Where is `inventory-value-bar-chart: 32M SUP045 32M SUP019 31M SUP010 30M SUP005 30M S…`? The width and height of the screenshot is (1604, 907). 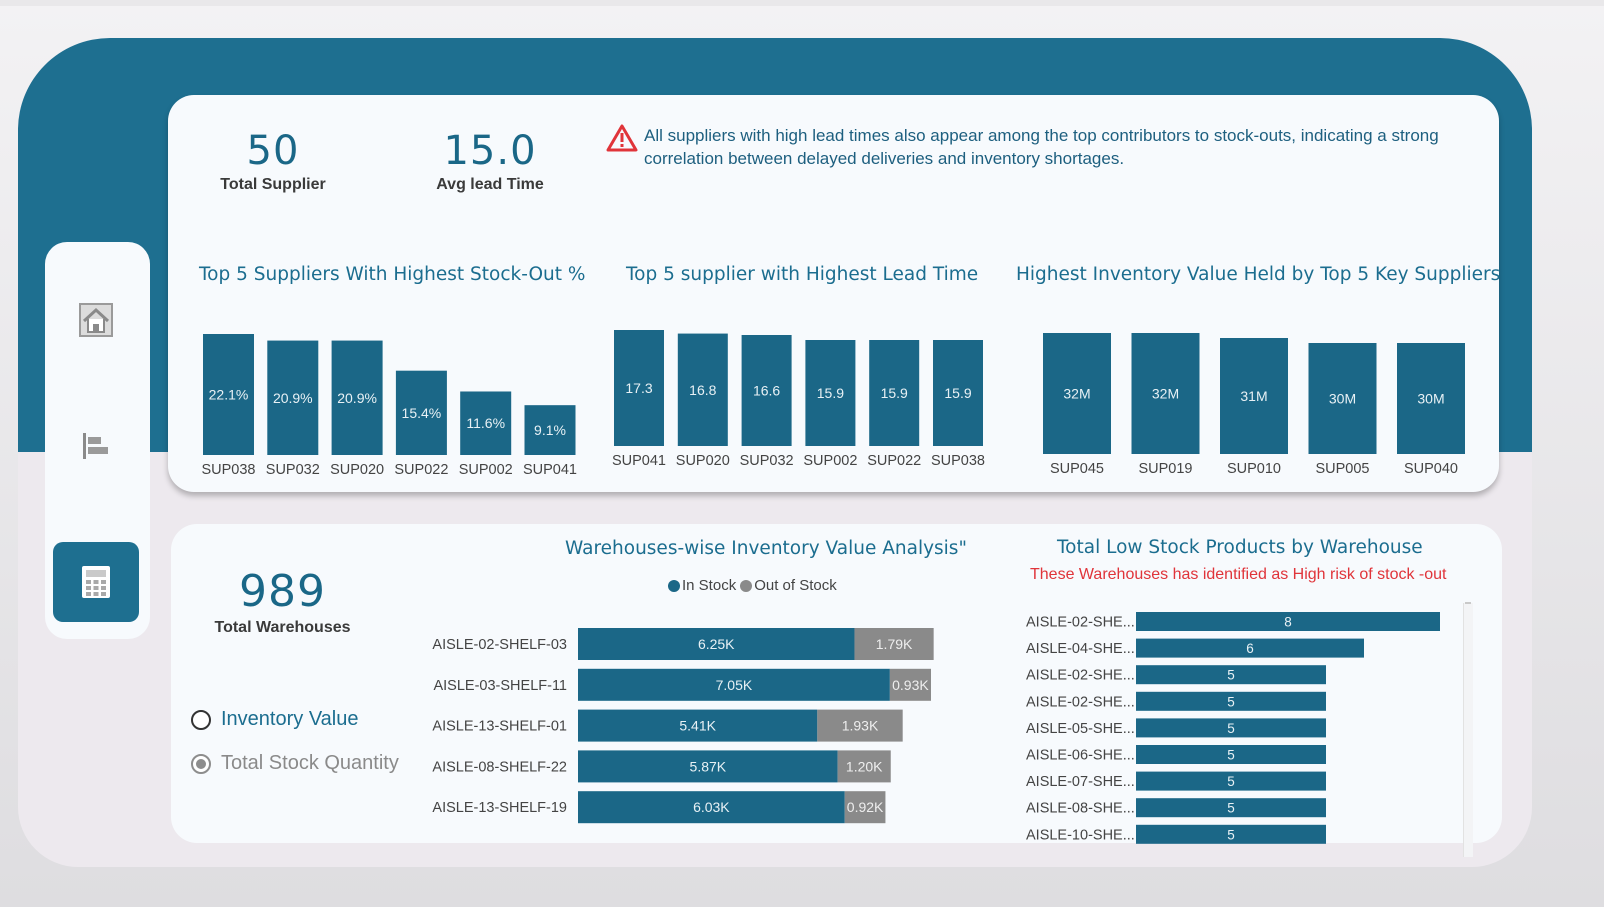 inventory-value-bar-chart: 32M SUP045 32M SUP019 31M SUP010 30M SUP005 30M S… is located at coordinates (1254, 405).